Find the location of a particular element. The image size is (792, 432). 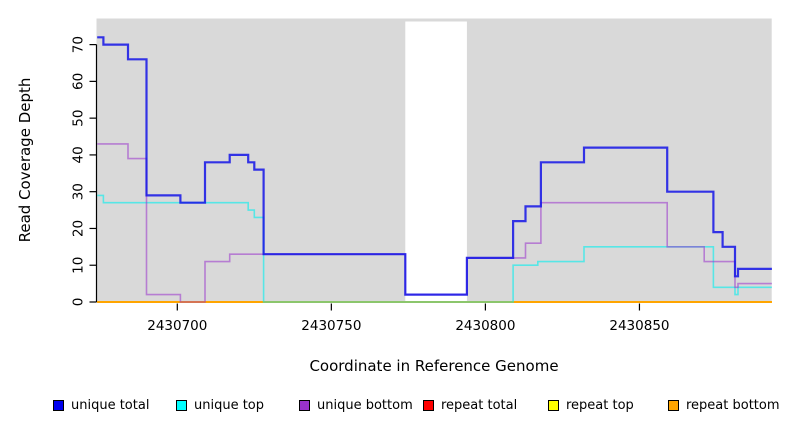

y-tick-label: 60 is located at coordinates (79, 81).